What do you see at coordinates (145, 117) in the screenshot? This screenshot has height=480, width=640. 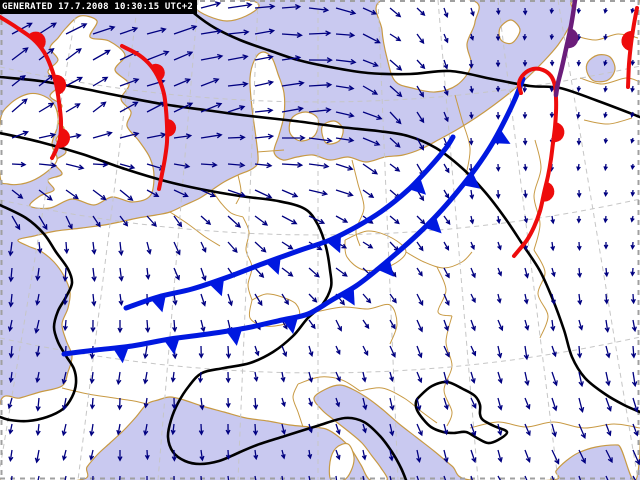 I see `warm-front-britain-line` at bounding box center [145, 117].